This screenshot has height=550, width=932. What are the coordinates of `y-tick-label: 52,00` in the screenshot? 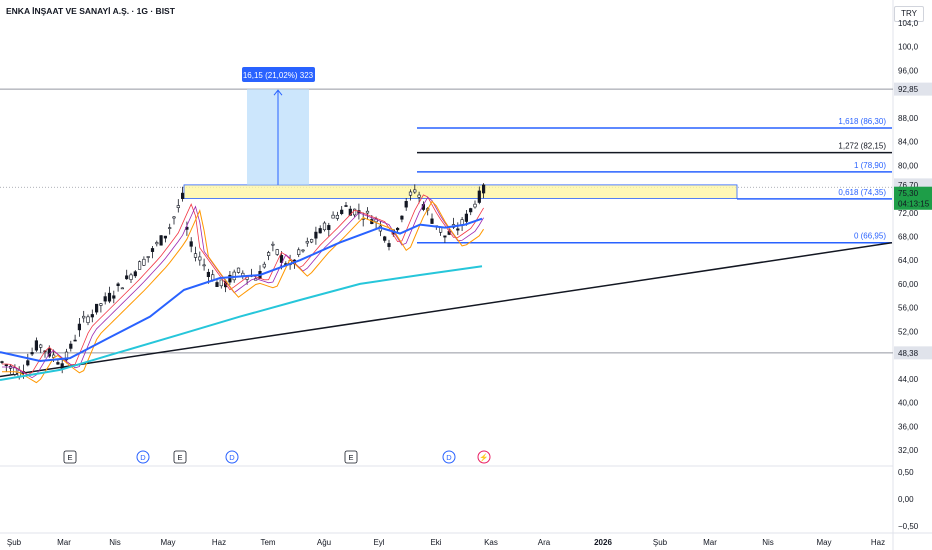 It's located at (908, 331).